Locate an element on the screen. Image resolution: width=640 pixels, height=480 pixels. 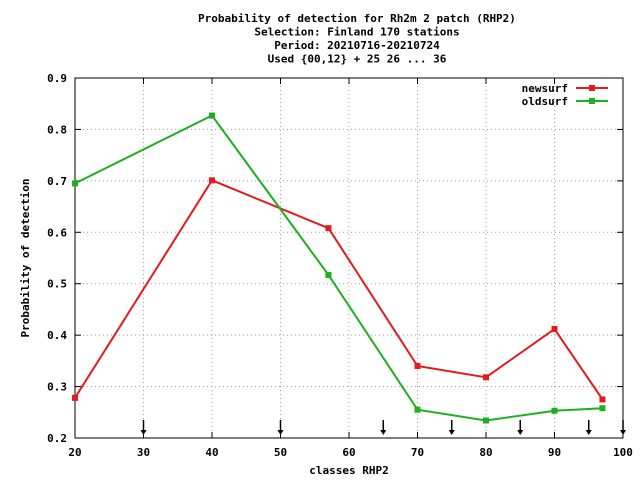
x-axis-label: classes RHP2 is located at coordinates (348, 470).